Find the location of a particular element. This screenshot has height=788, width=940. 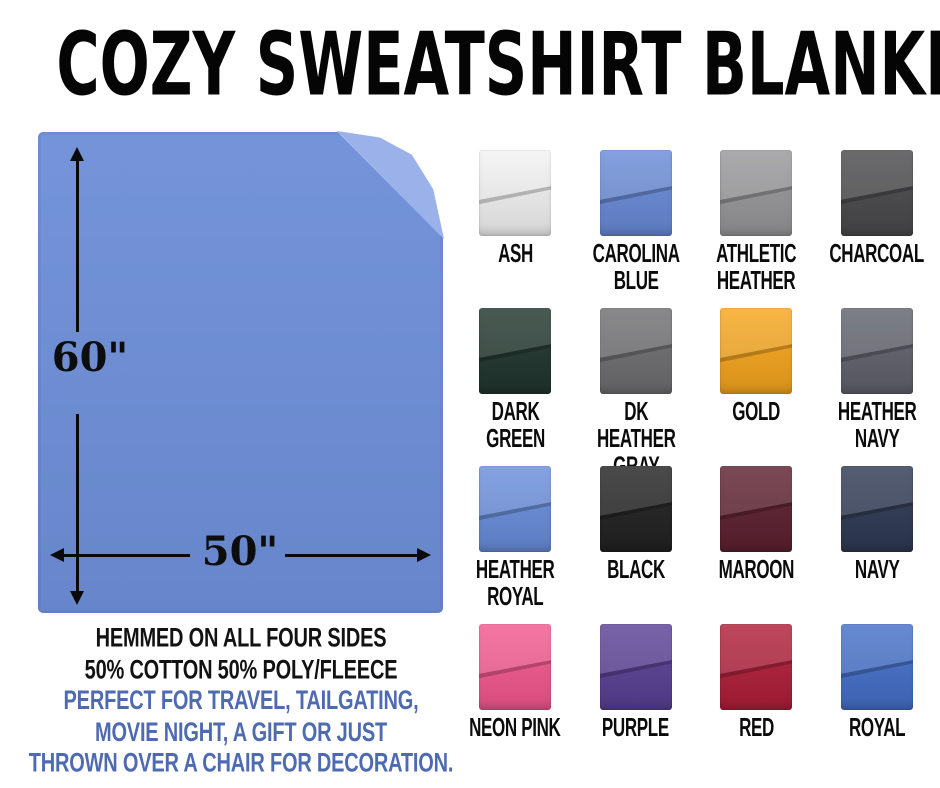

swatch-cell-neon-pink: NEON PINK is located at coordinates (515, 703).